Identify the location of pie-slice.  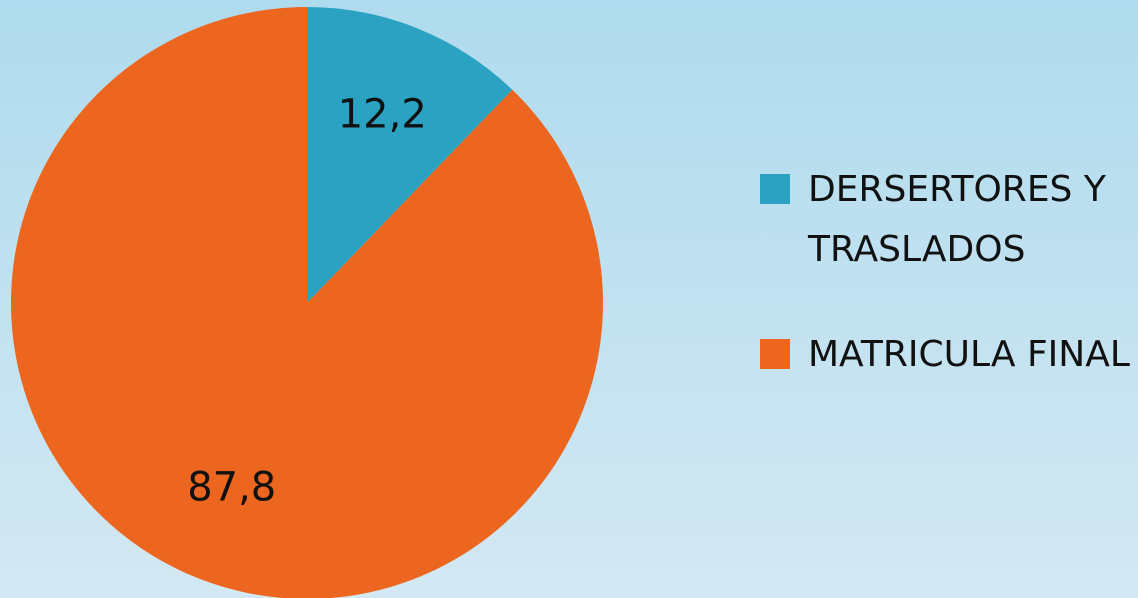
(410, 155).